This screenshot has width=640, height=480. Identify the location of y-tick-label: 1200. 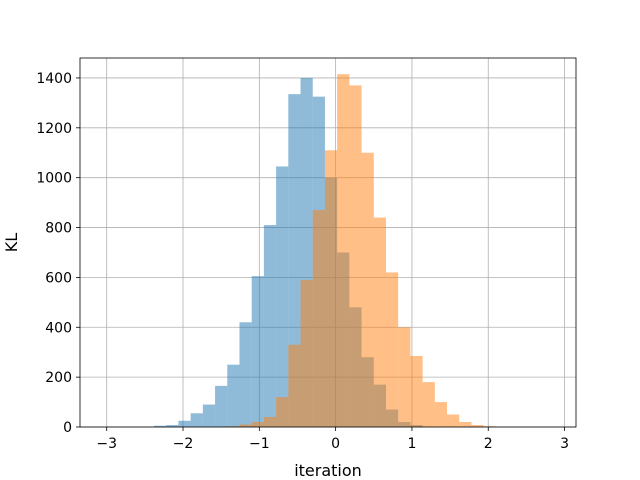
(54, 129).